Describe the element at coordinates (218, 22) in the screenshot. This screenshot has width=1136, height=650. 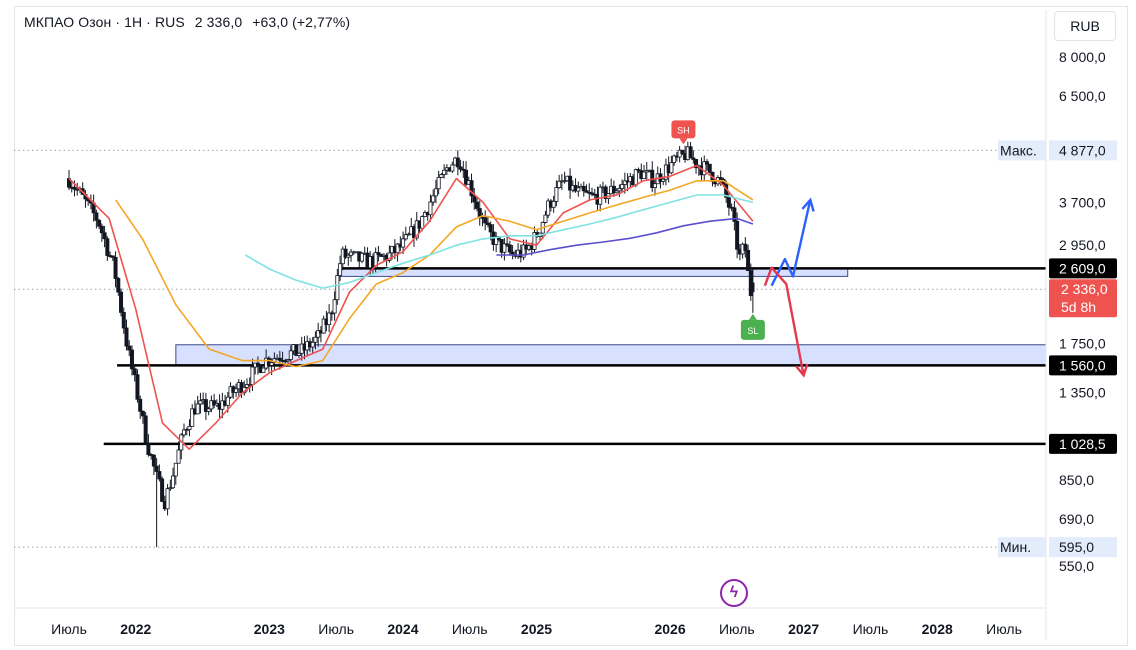
I see `last-price: 2 336,0` at that location.